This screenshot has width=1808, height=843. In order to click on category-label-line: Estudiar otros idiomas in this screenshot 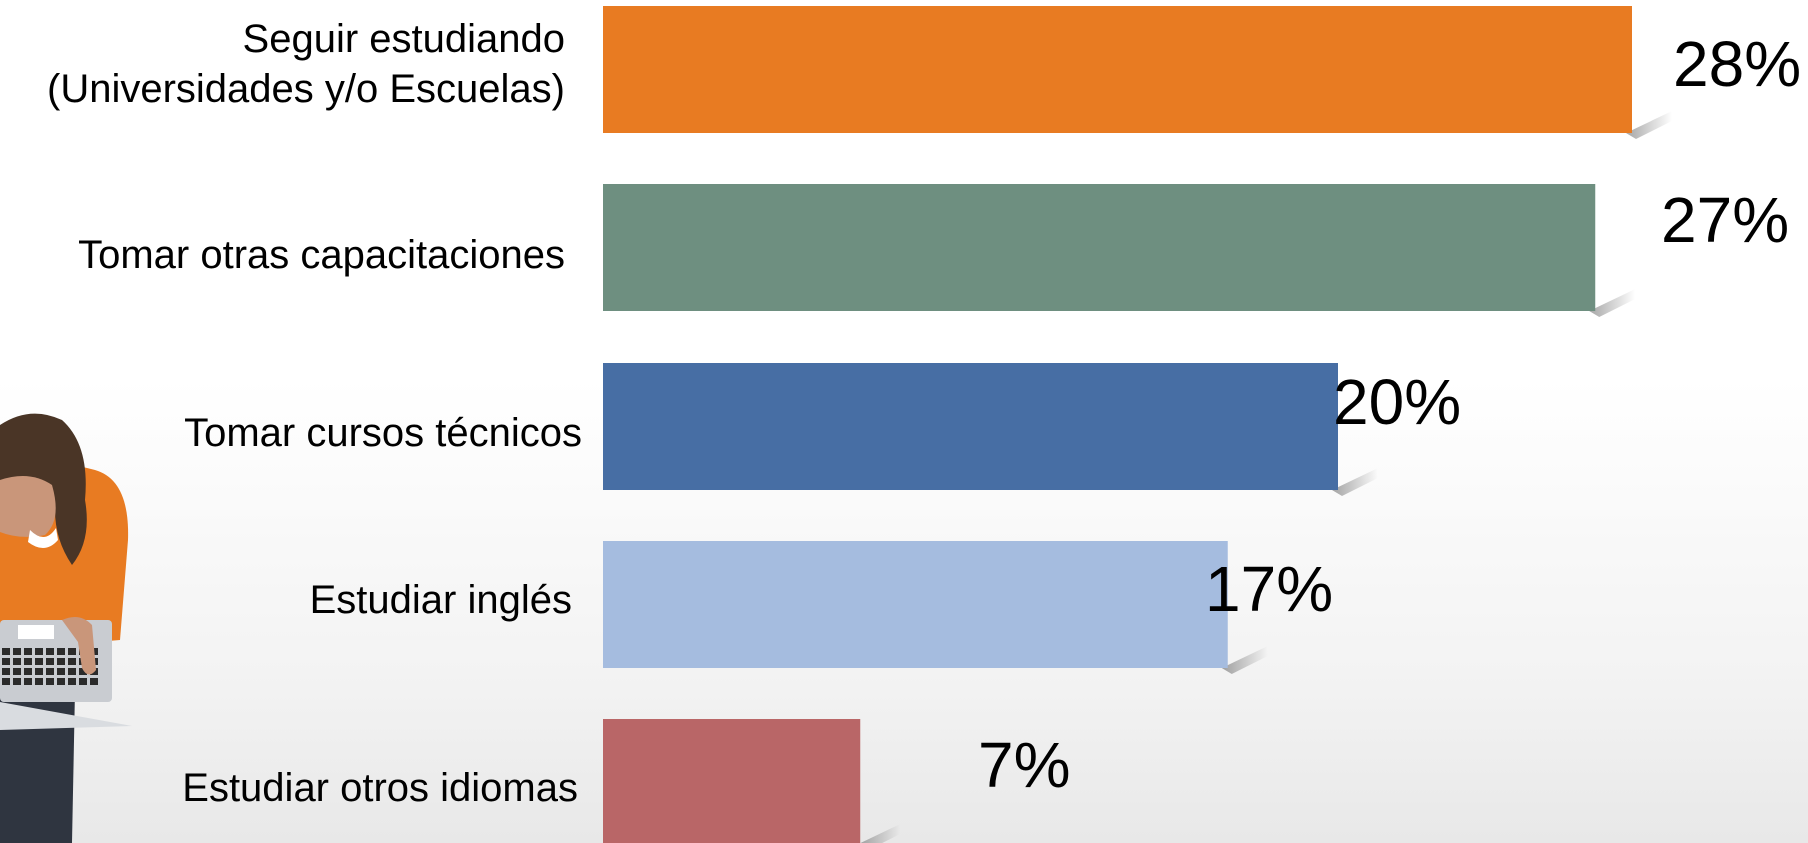, I will do `click(380, 788)`.